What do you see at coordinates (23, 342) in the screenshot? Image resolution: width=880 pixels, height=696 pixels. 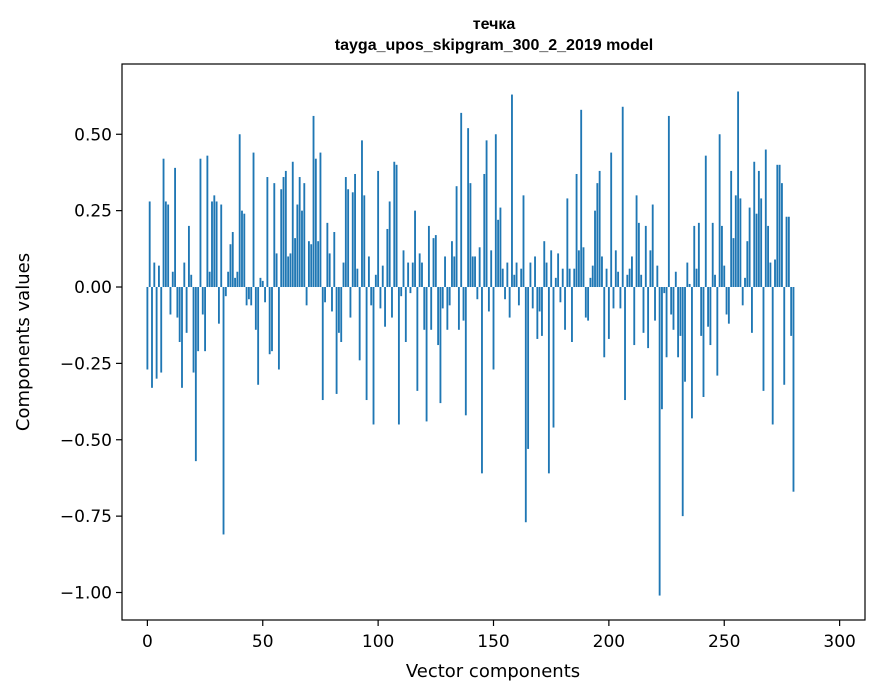 I see `y-axis-label: Components values` at bounding box center [23, 342].